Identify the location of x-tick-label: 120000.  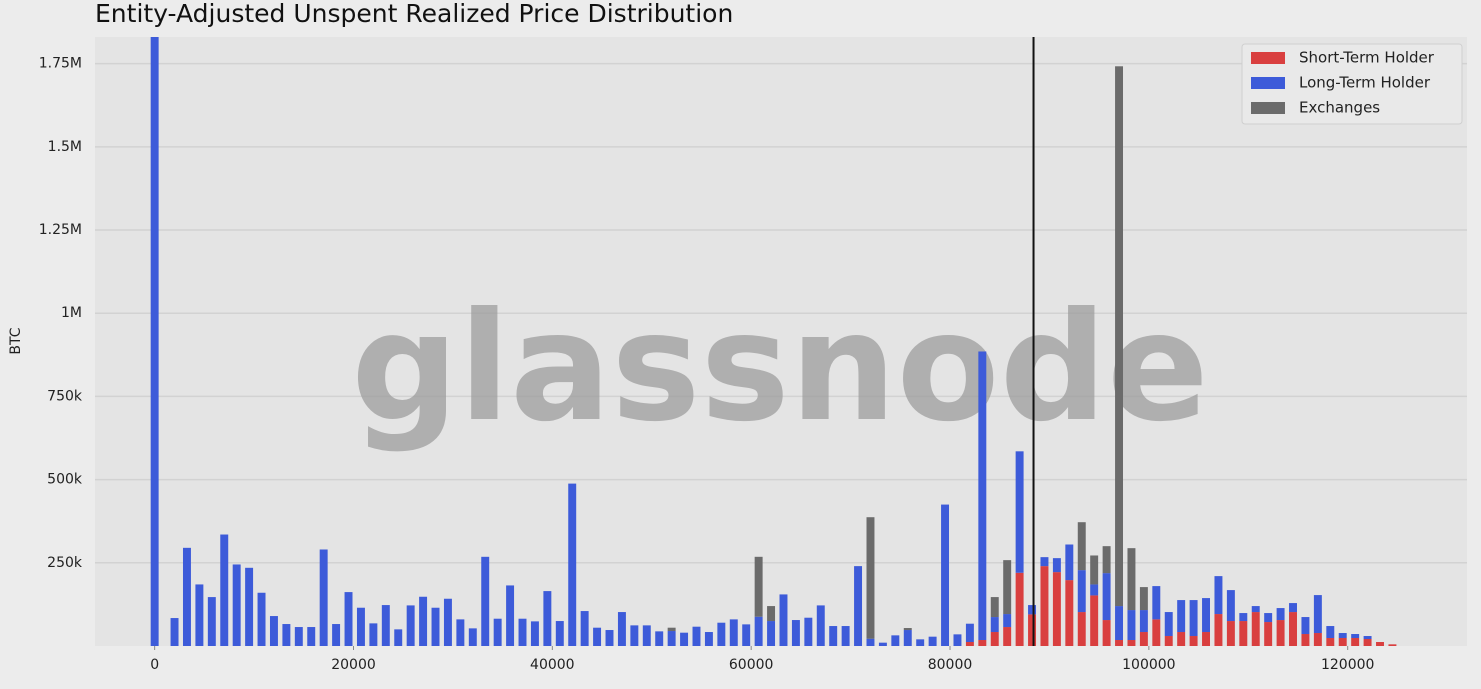
(1347, 665).